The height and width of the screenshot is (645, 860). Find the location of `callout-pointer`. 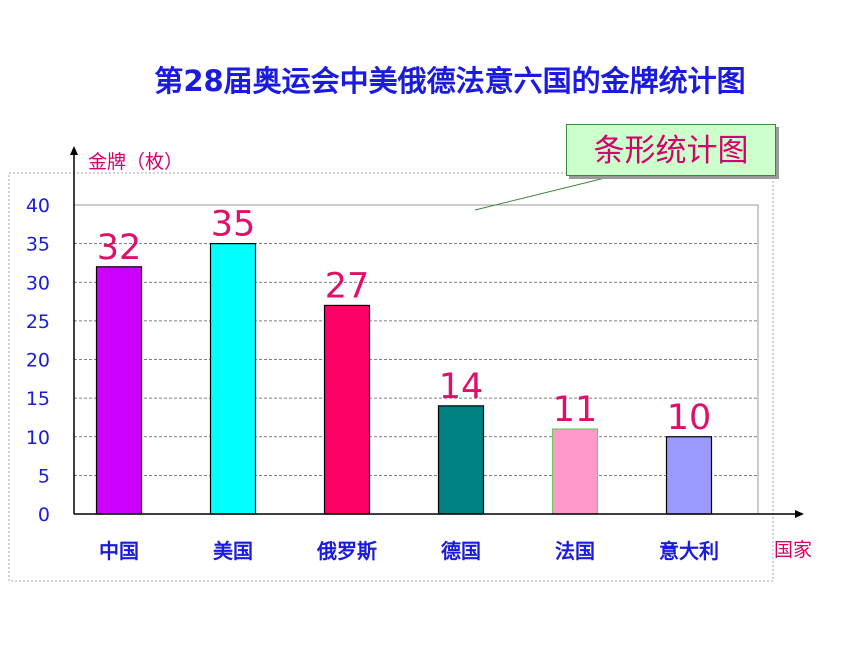

callout-pointer is located at coordinates (540, 194).